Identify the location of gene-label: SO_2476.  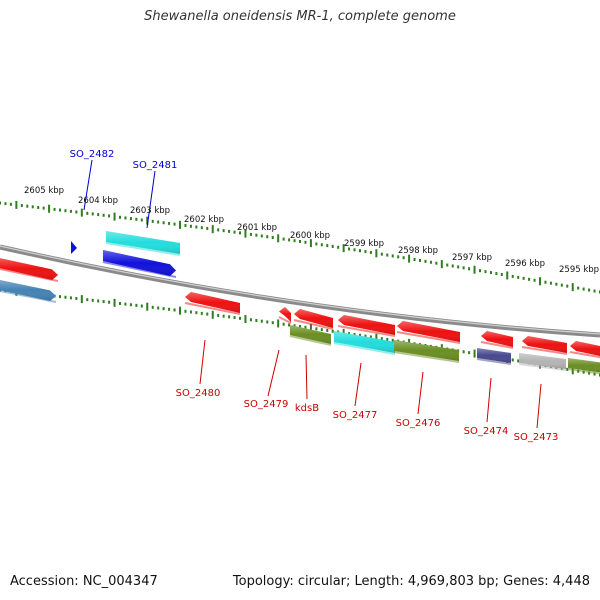
(418, 423).